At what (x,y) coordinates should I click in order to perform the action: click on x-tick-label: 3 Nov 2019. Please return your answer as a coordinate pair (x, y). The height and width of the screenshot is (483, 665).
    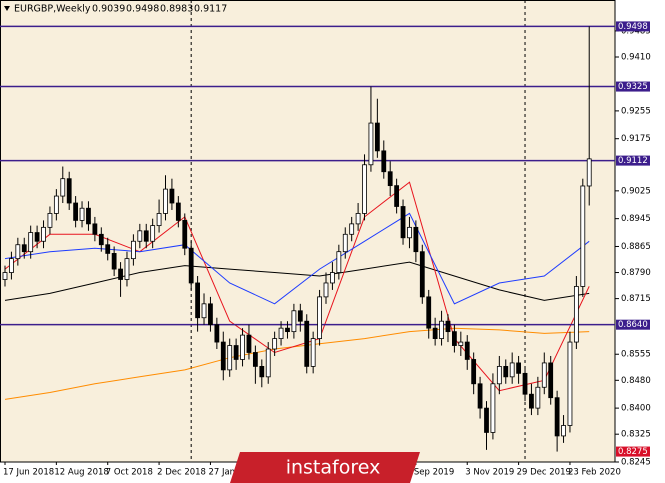
    Looking at the image, I should click on (489, 473).